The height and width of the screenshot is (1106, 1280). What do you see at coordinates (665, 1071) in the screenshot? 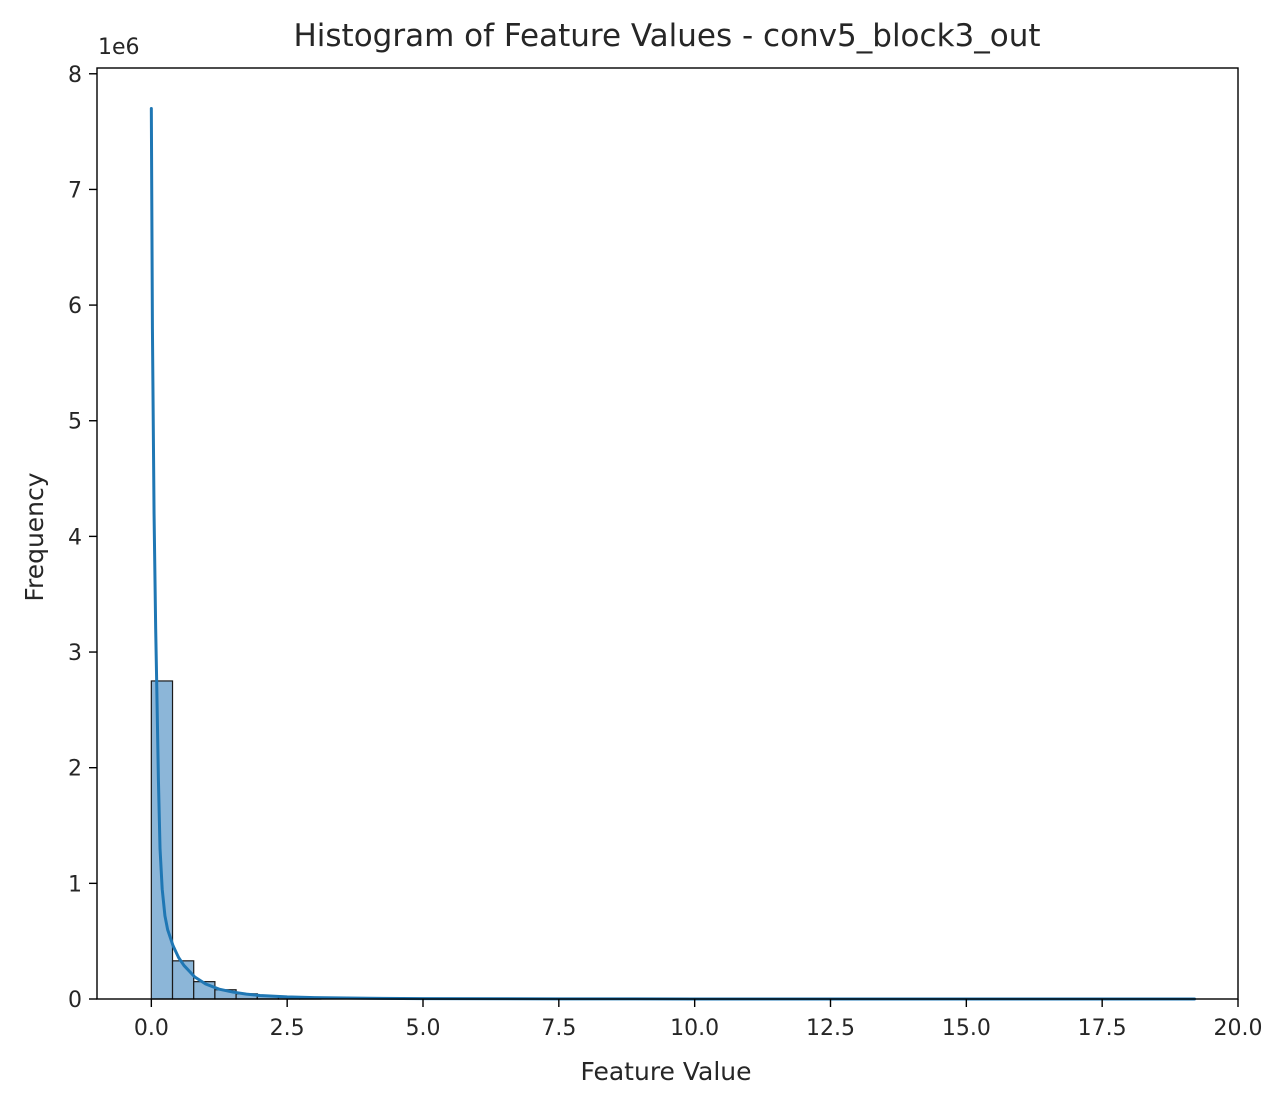
I see `x-axis-label: Feature Value` at bounding box center [665, 1071].